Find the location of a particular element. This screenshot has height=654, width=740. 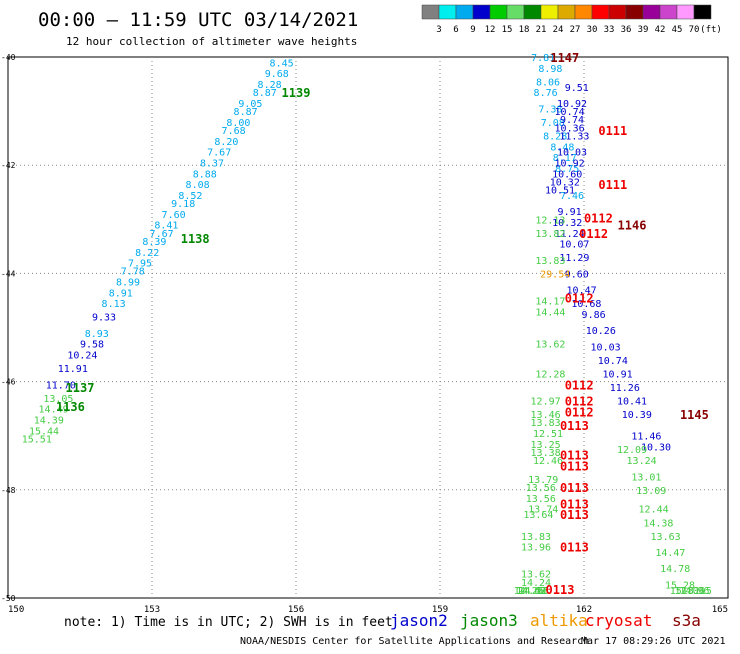

wave-height-label: 7.38 is located at coordinates (550, 109).